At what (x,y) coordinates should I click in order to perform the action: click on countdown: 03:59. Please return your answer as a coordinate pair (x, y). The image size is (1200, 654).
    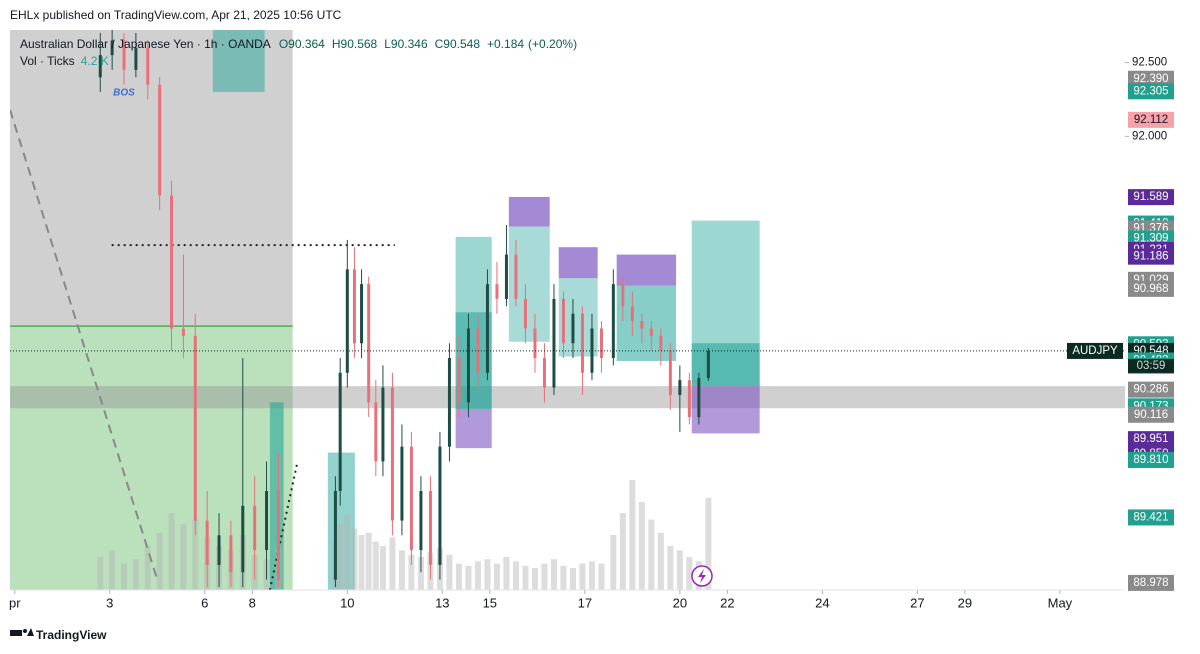
    Looking at the image, I should click on (1151, 366).